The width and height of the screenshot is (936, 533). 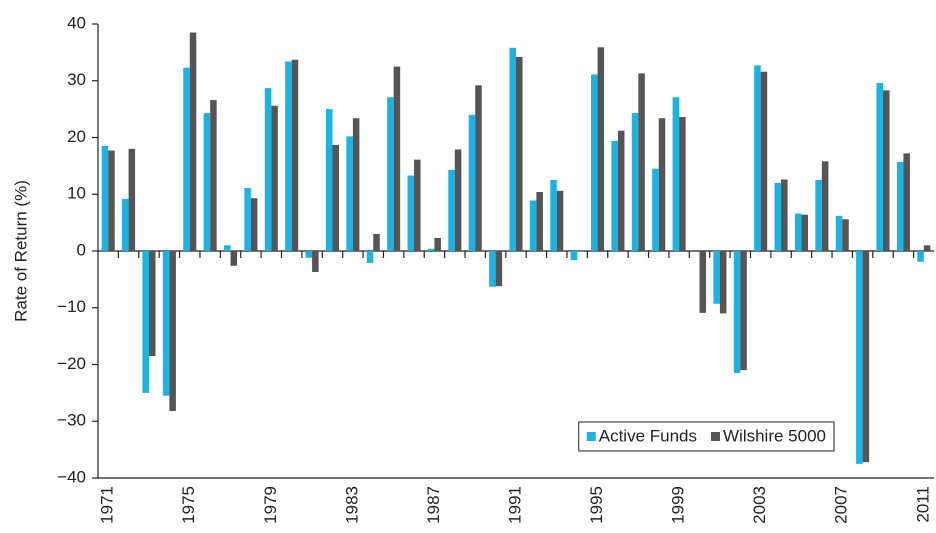 What do you see at coordinates (20, 251) in the screenshot?
I see `y-axis-label: Rate of Return (%)` at bounding box center [20, 251].